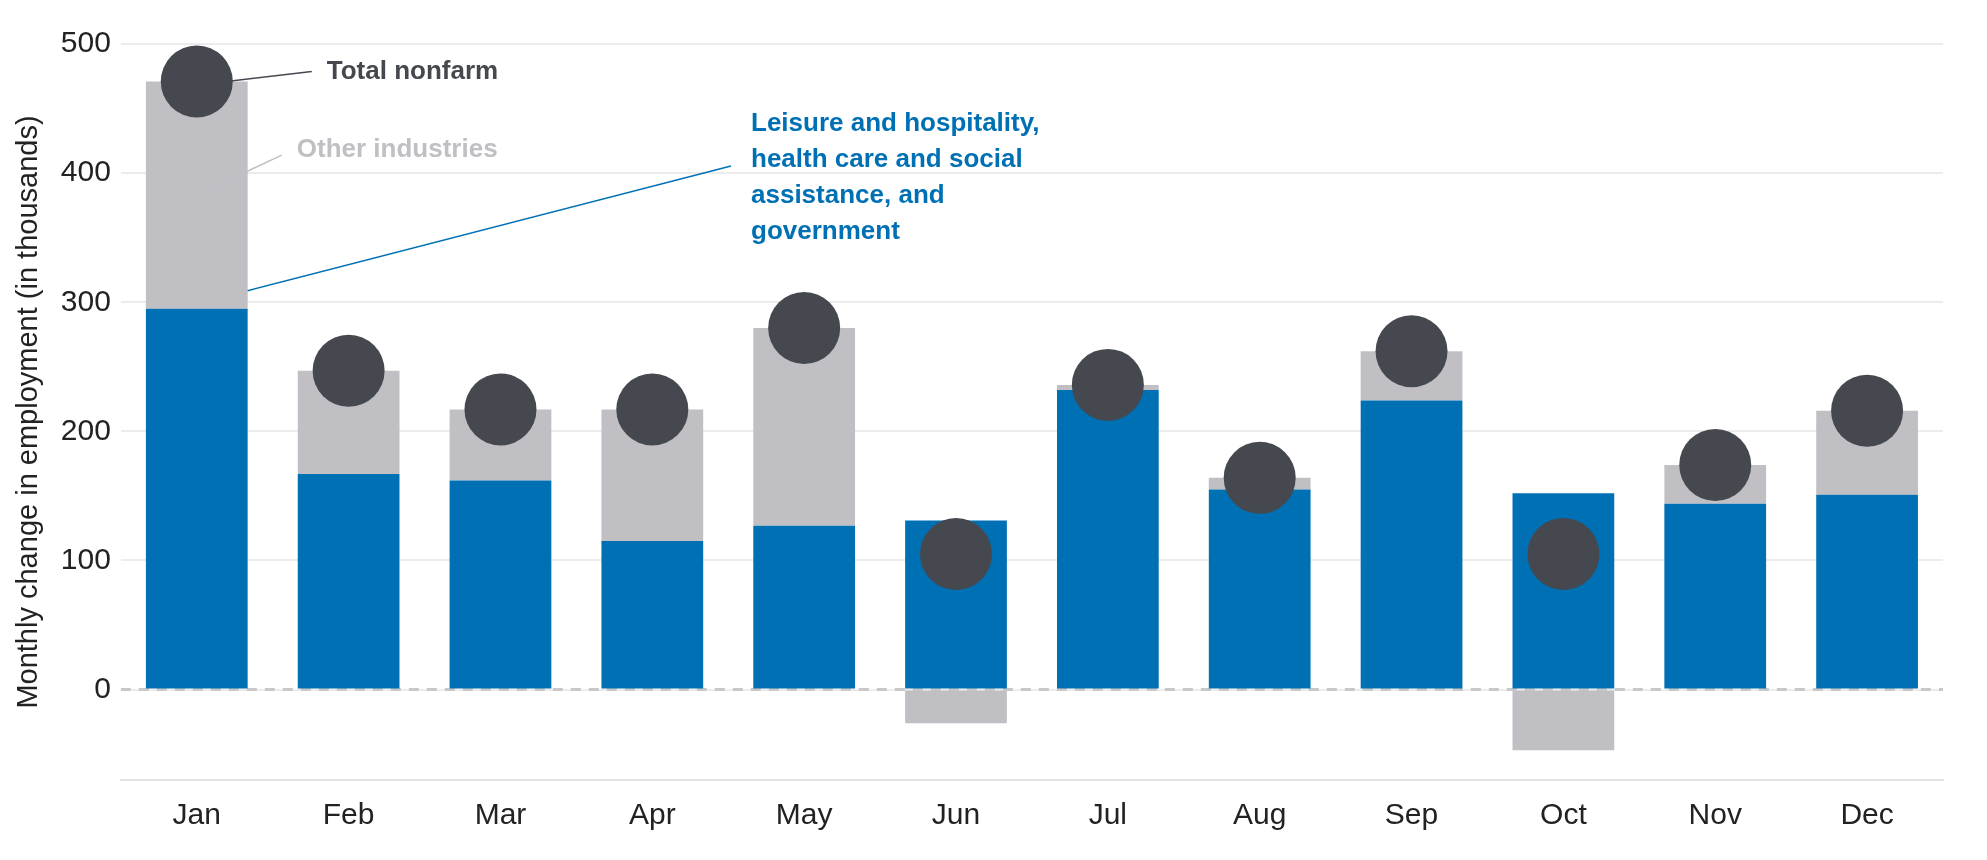  Describe the element at coordinates (397, 148) in the screenshot. I see `series-label: Other industries` at that location.